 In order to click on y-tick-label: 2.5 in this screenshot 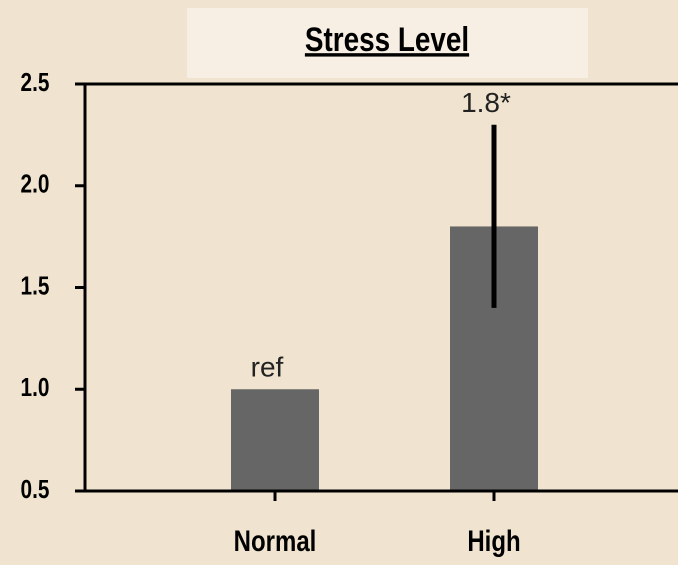, I will do `click(35, 82)`.